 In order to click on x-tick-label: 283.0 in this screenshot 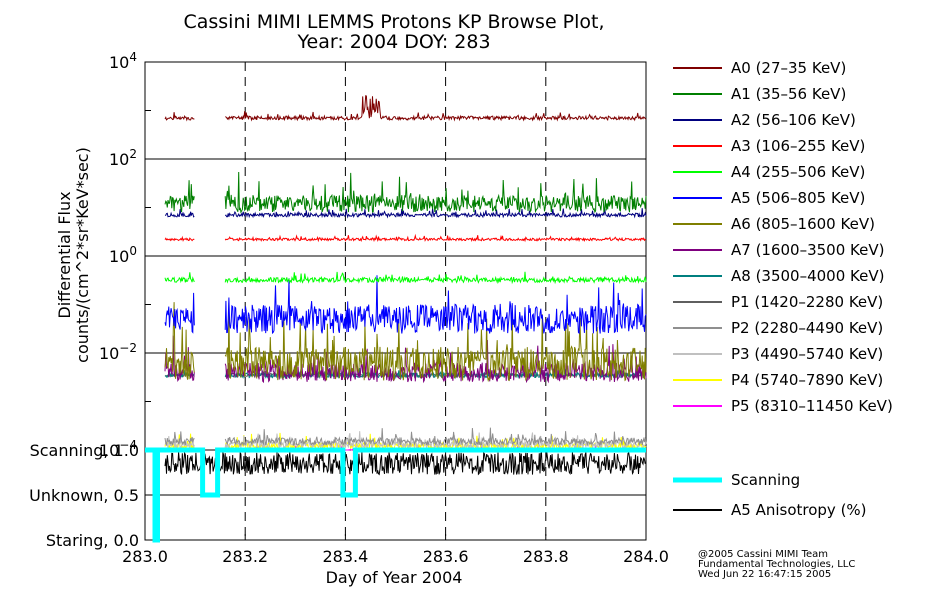, I will do `click(145, 556)`.